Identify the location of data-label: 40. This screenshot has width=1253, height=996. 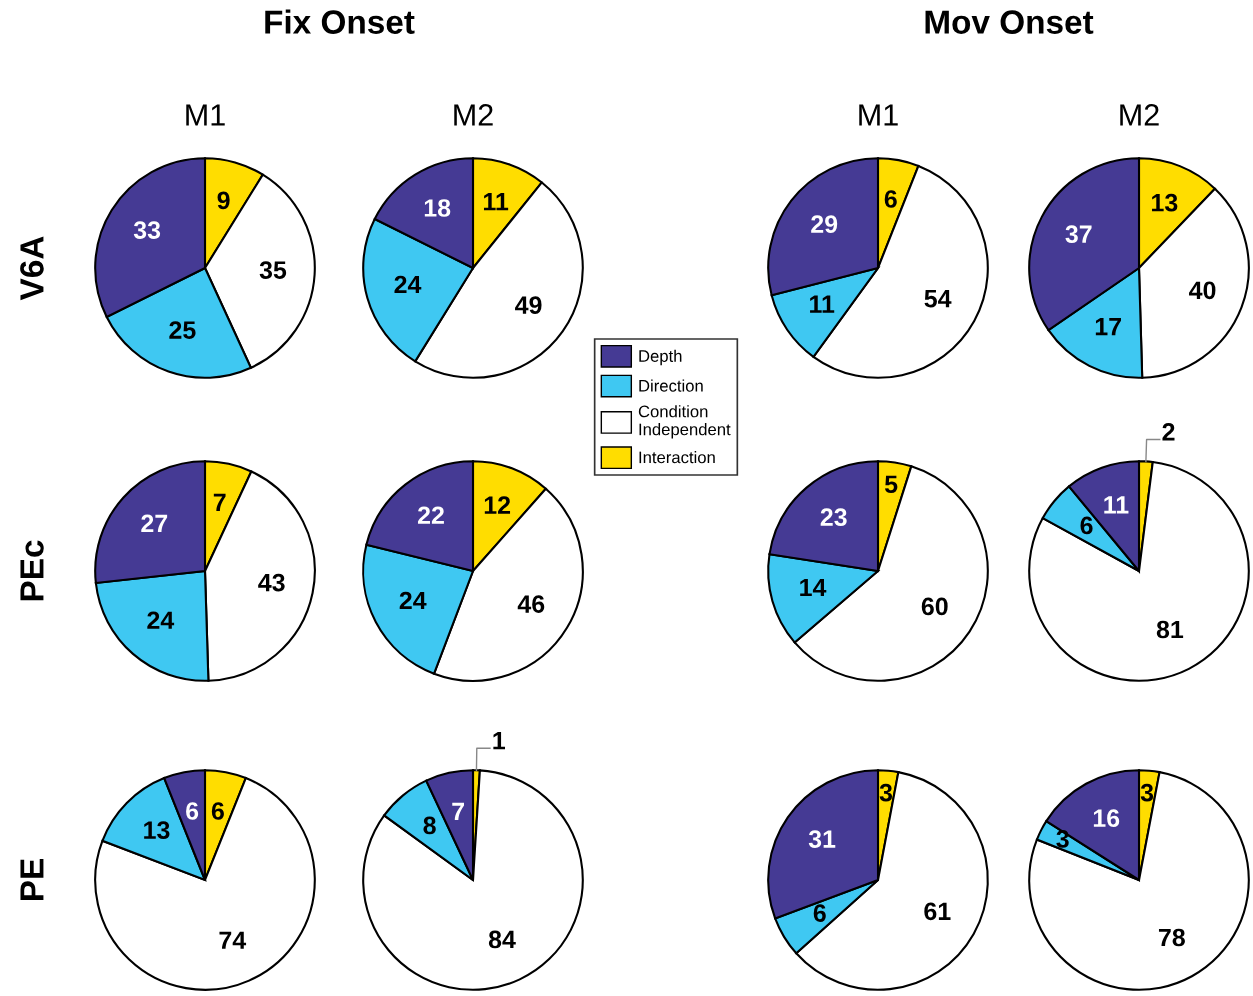
(1202, 290).